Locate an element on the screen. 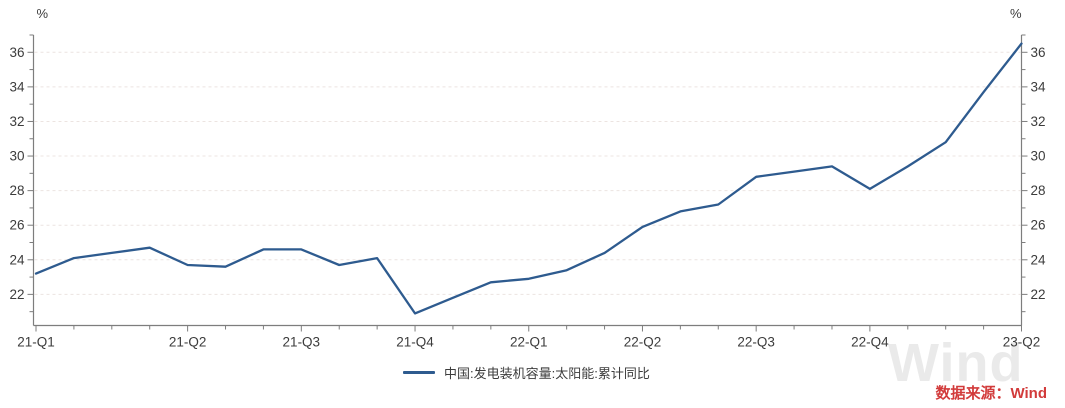  y-axis-tick-label-left: 32 is located at coordinates (16, 121).